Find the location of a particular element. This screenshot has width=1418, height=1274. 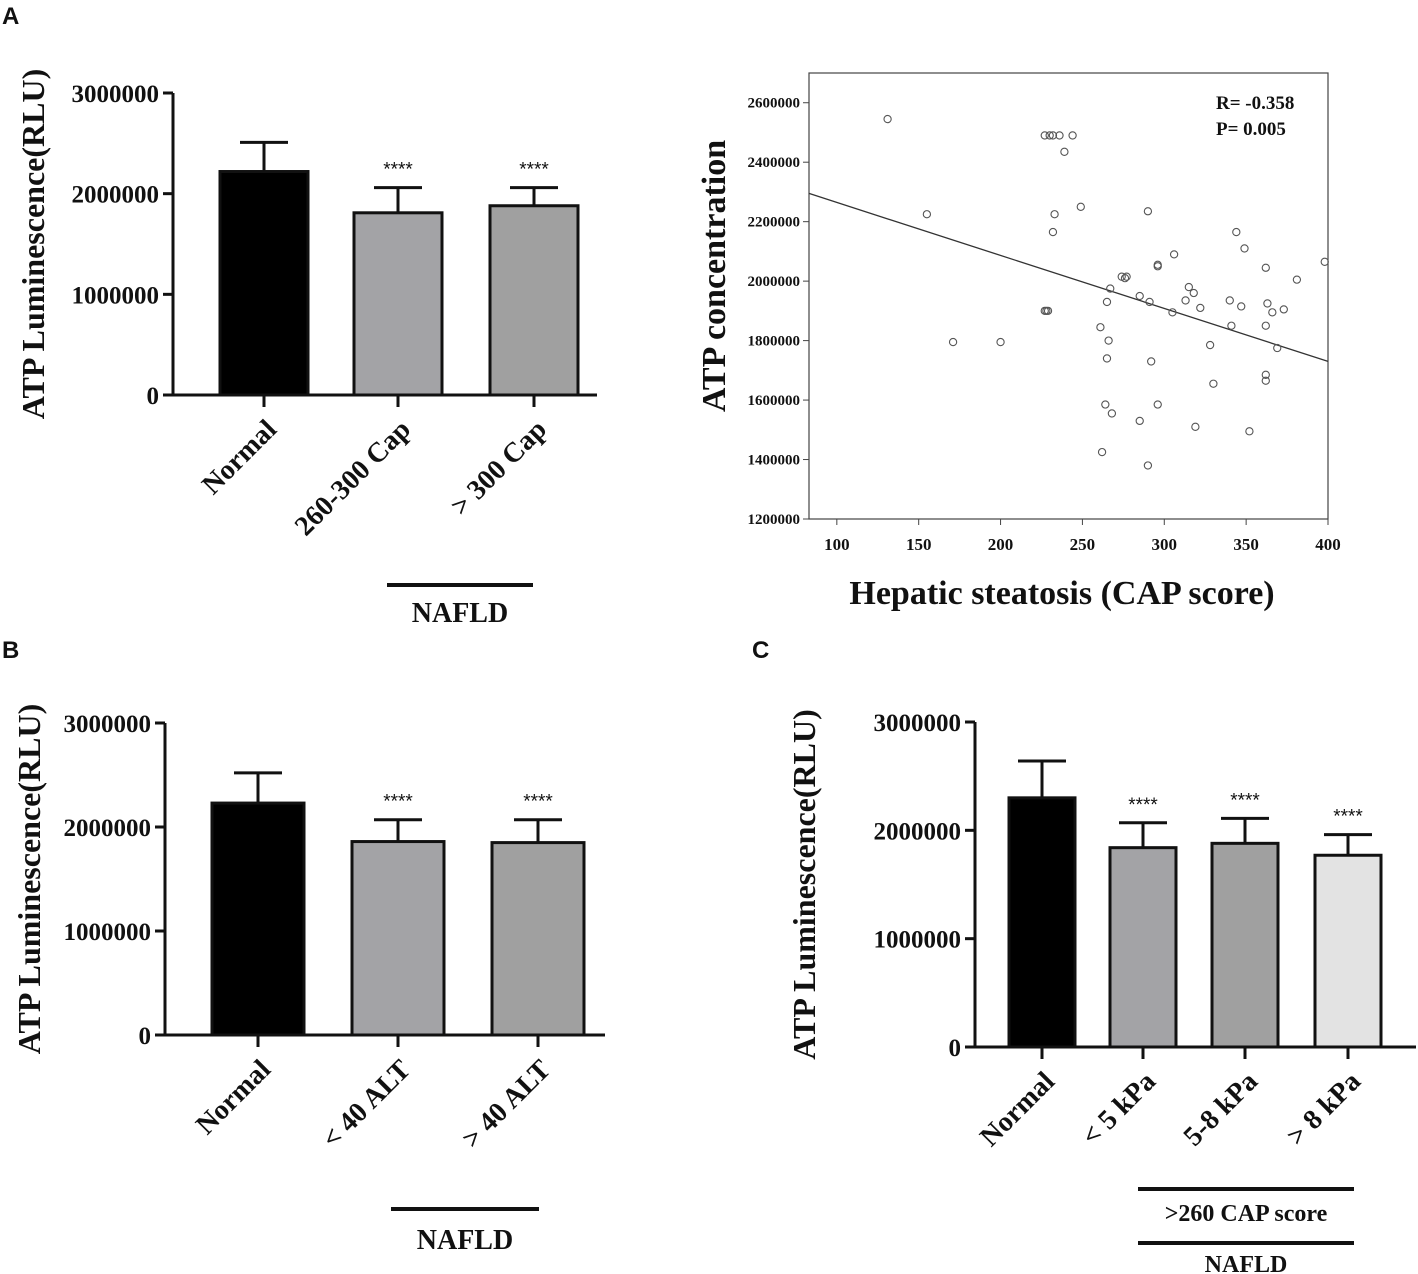

category-label: < 5 kPa is located at coordinates (1119, 1109).